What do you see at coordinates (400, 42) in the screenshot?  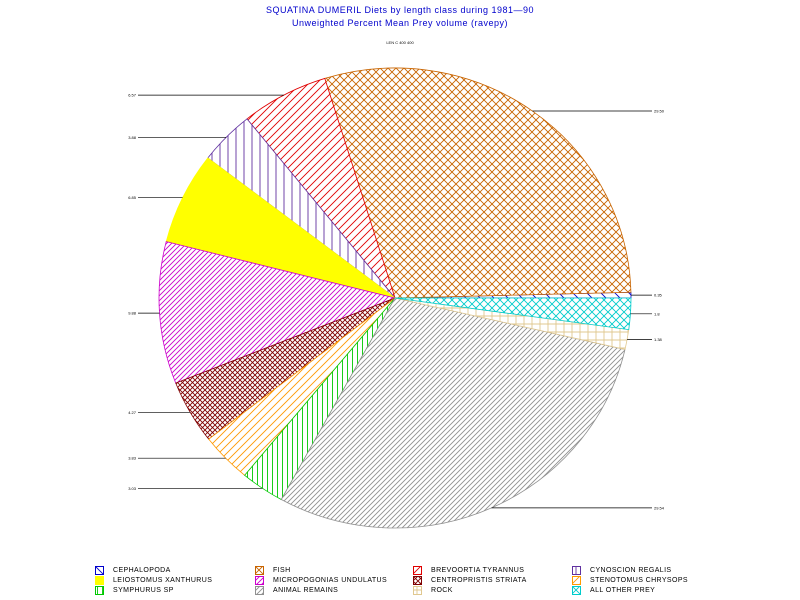 I see `chart-note: LEN C 400 400` at bounding box center [400, 42].